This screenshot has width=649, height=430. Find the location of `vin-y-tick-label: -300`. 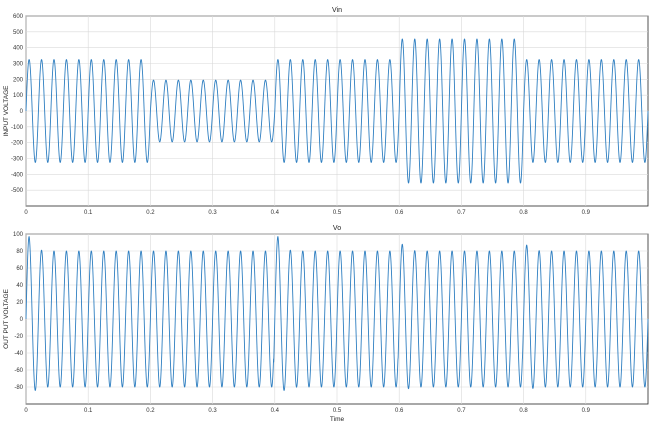

vin-y-tick-label: -300 is located at coordinates (17, 160).